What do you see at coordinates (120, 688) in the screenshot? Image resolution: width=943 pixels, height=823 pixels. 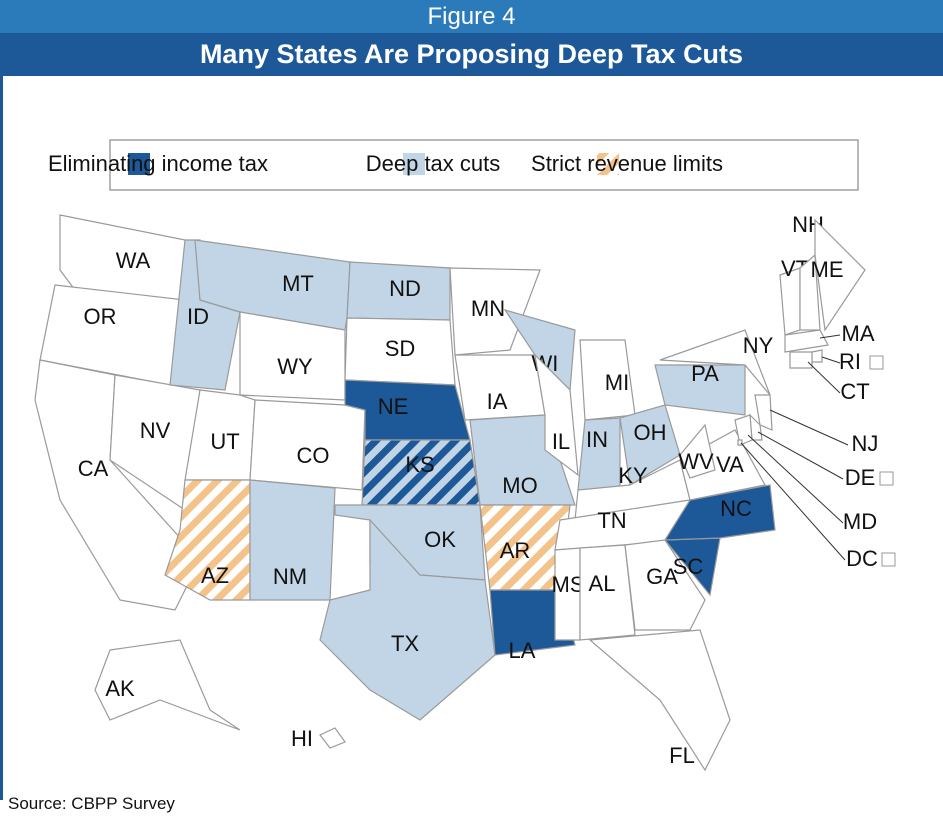 I see `state-label: AK` at bounding box center [120, 688].